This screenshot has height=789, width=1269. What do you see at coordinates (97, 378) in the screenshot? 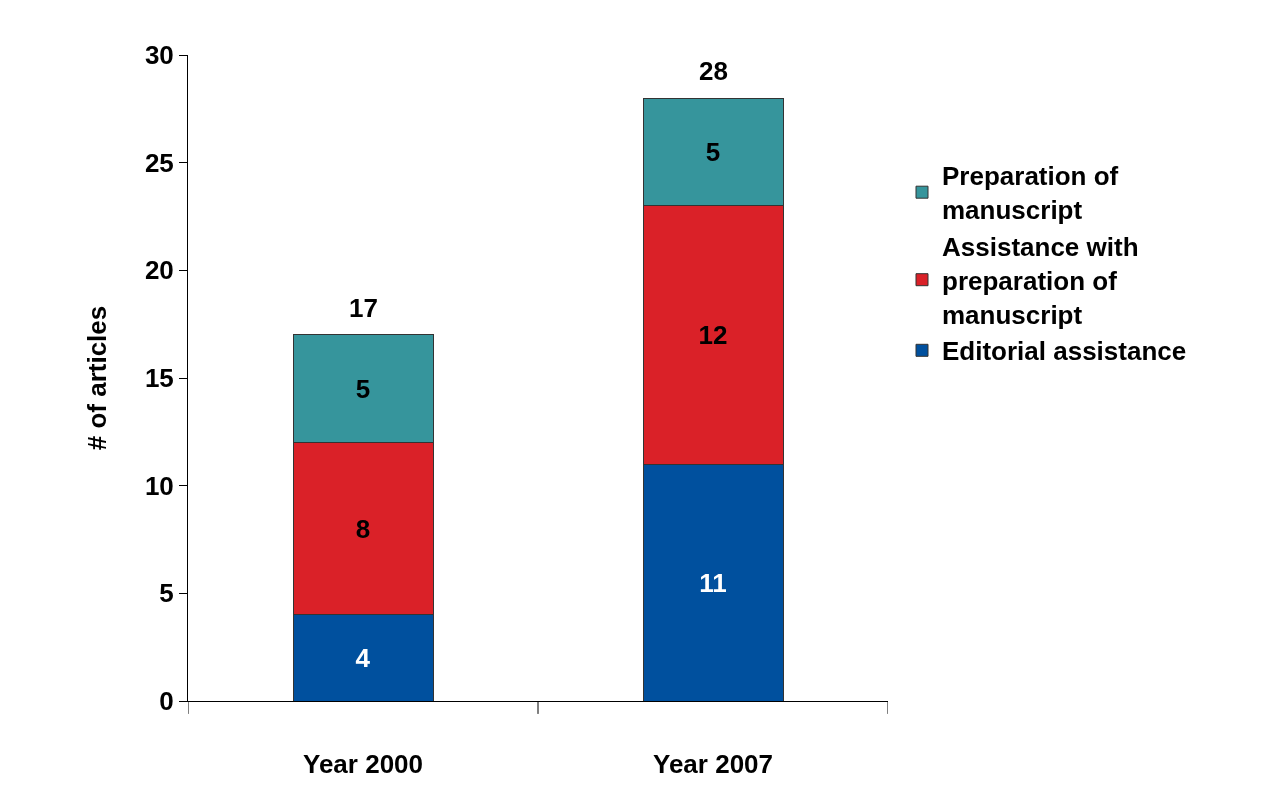
I see `y-axis-title: # of articles` at bounding box center [97, 378].